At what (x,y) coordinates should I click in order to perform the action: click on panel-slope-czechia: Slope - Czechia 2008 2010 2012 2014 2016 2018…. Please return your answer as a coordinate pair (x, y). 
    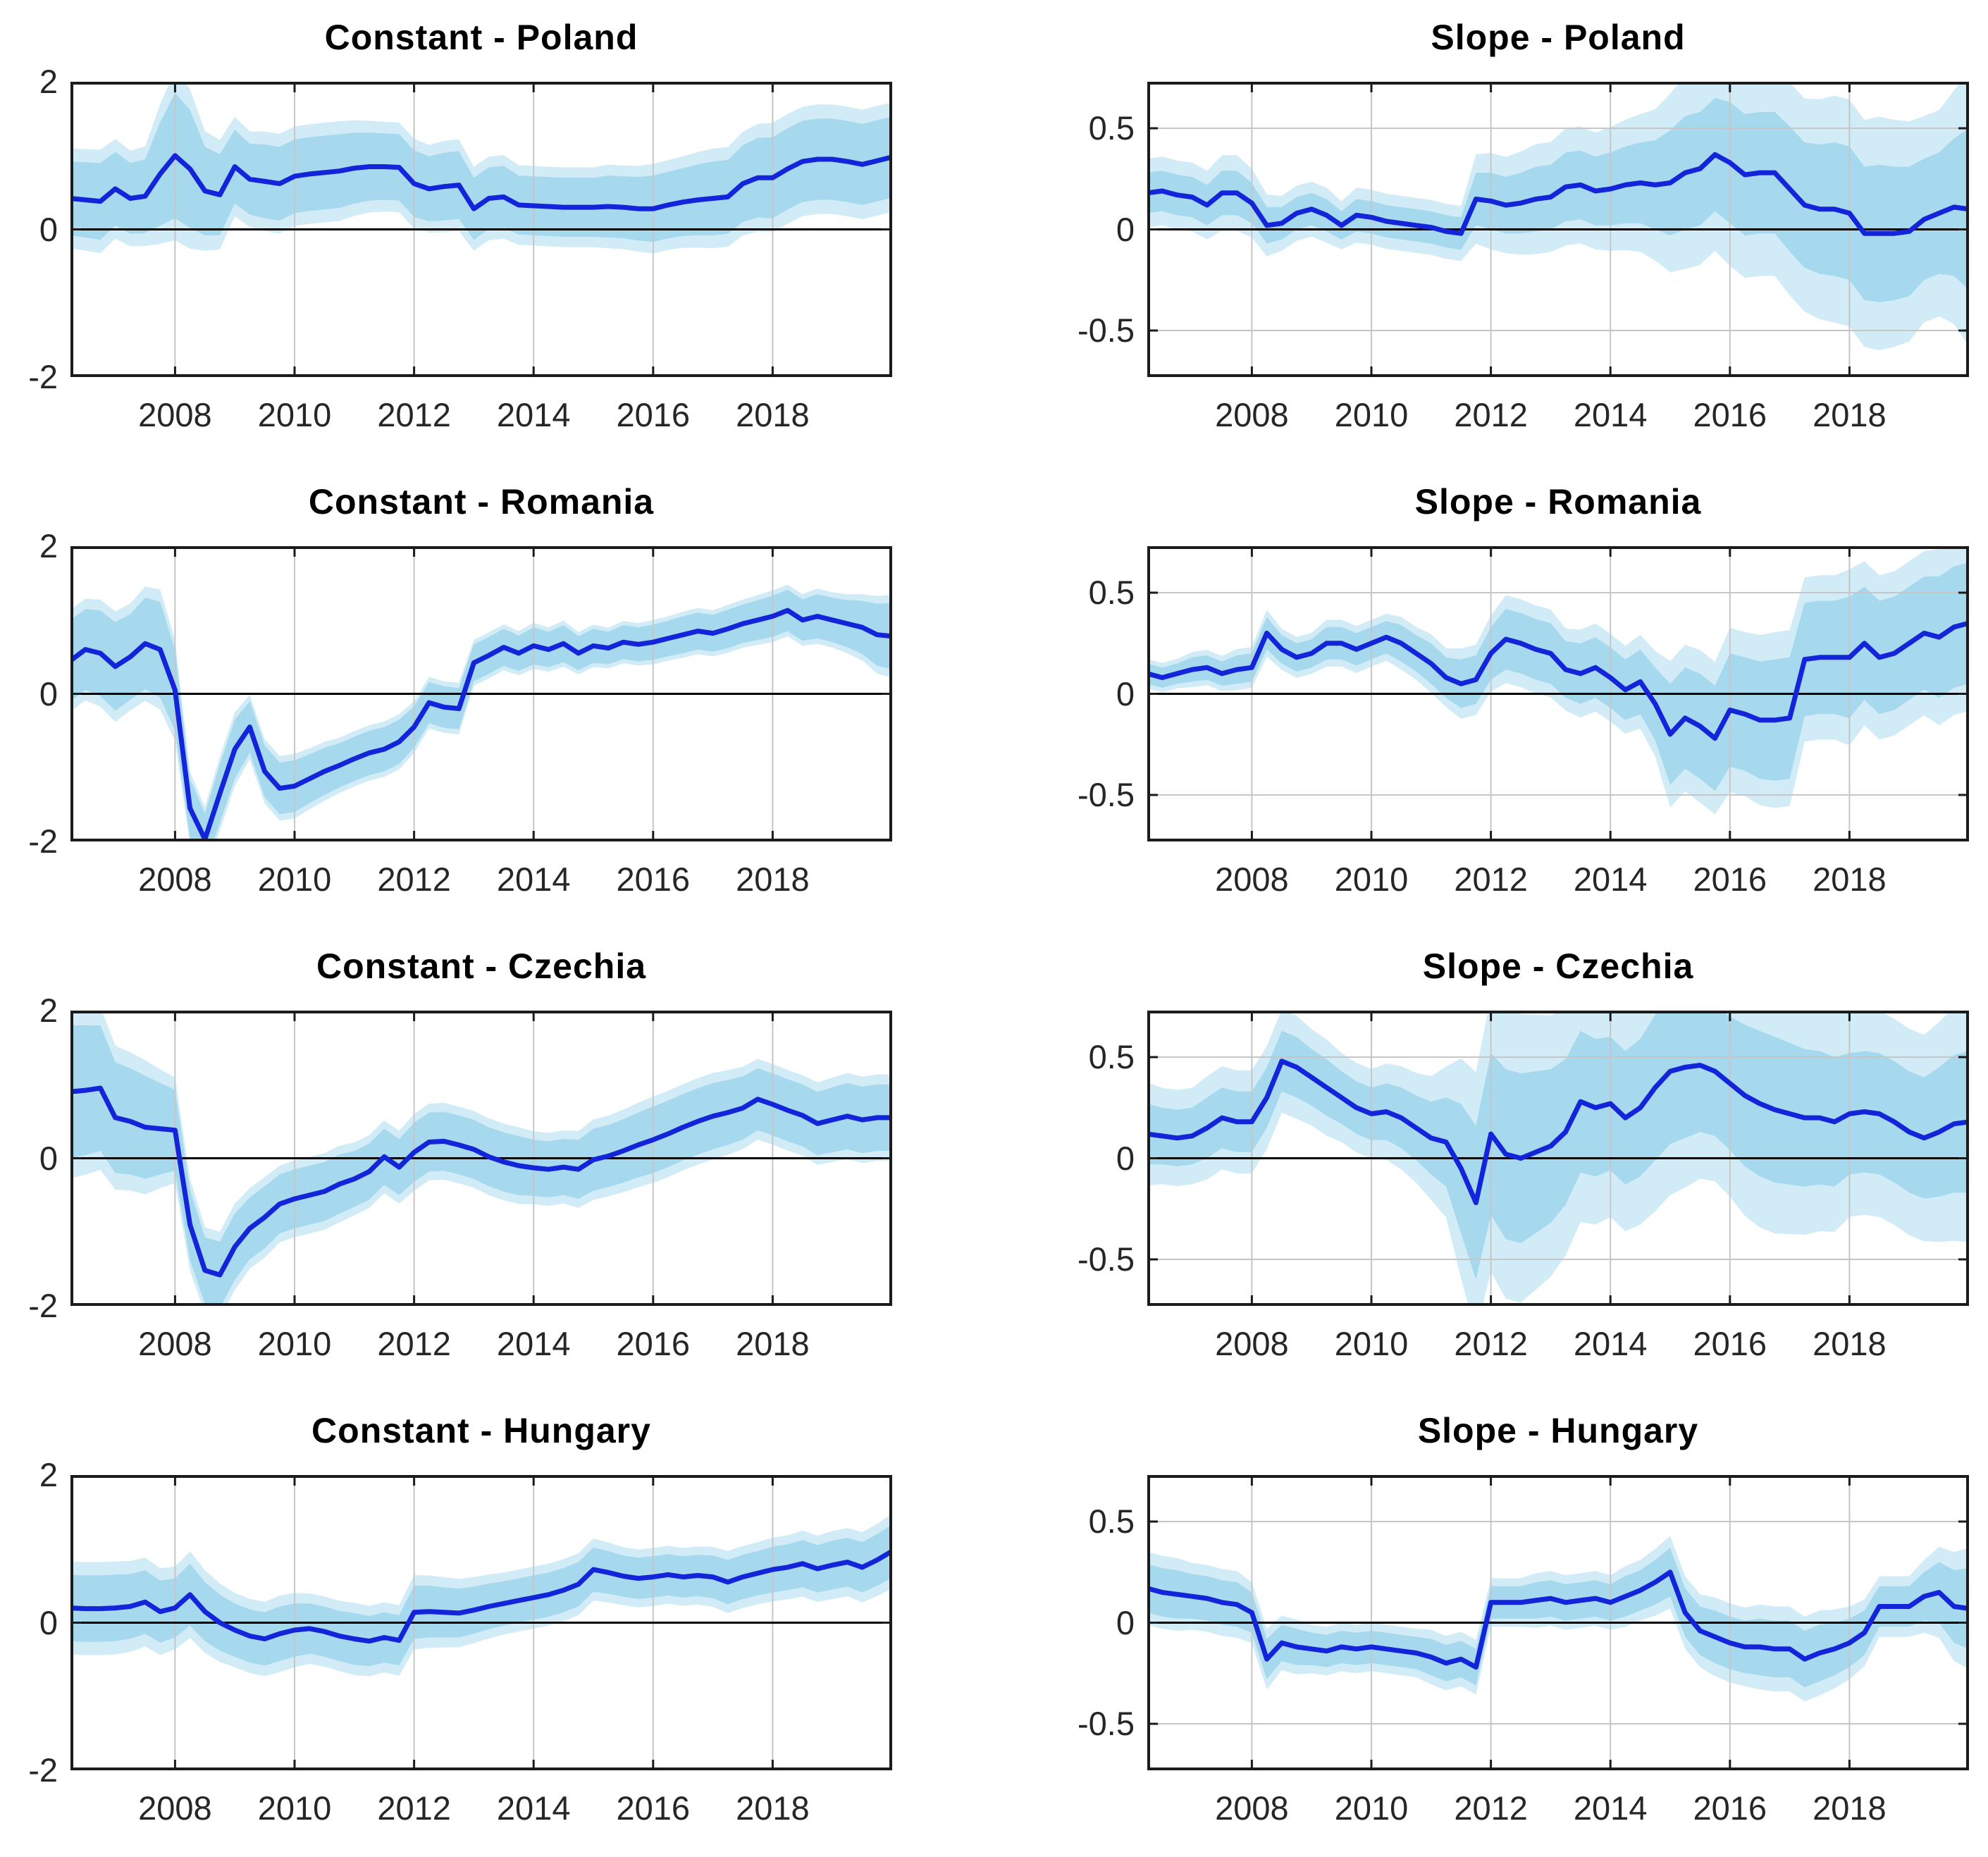
    Looking at the image, I should click on (1524, 1154).